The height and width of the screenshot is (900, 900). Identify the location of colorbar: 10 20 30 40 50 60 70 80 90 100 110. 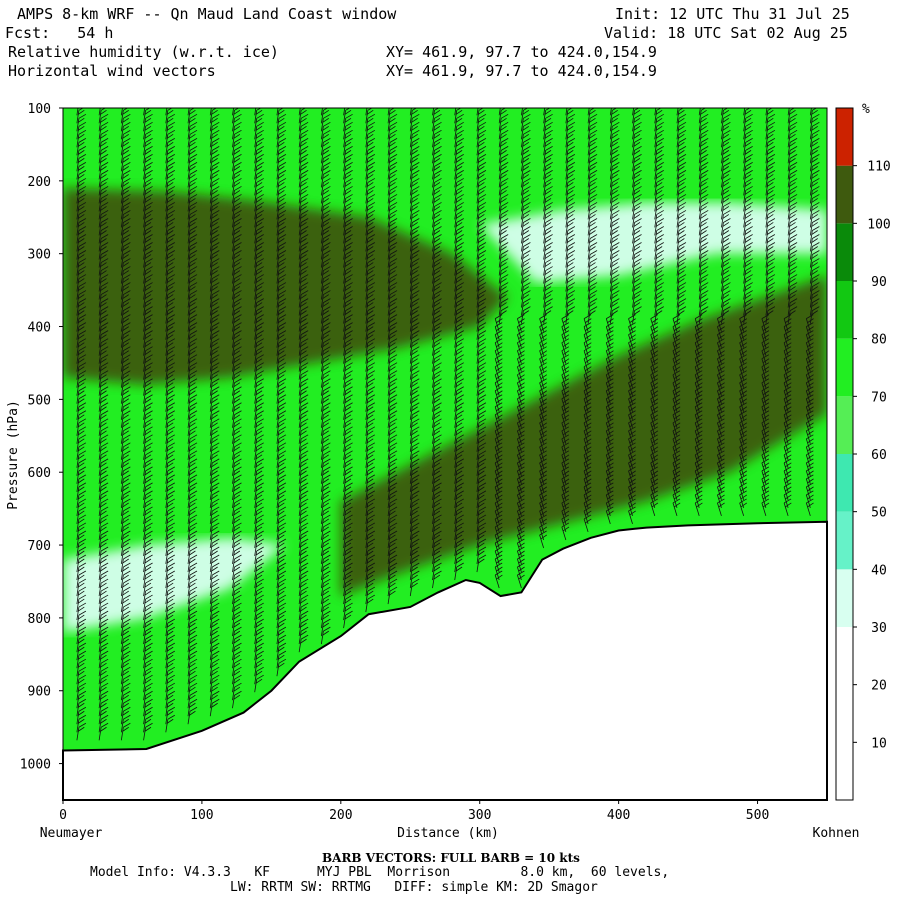
(863, 454).